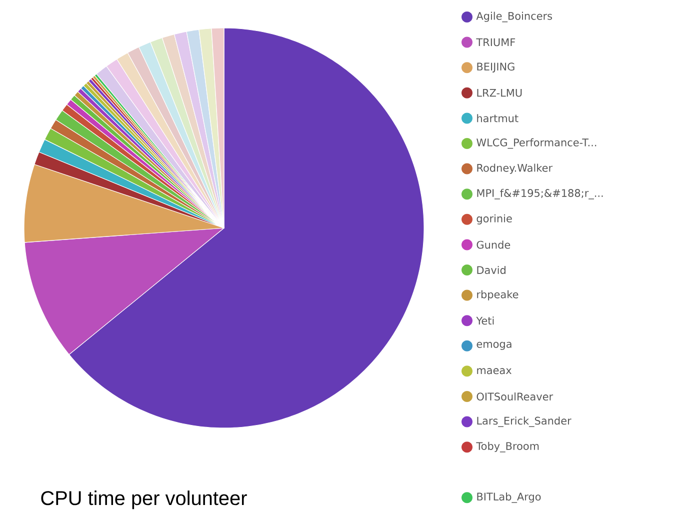  What do you see at coordinates (514, 17) in the screenshot?
I see `legend-label: Agile_Boincers` at bounding box center [514, 17].